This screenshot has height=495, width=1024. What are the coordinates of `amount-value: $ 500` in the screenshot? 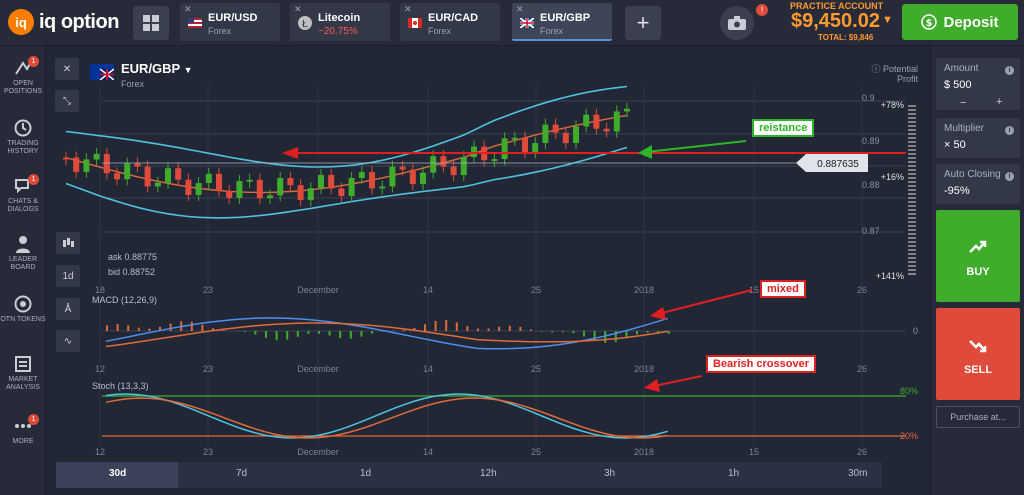 It's located at (958, 85).